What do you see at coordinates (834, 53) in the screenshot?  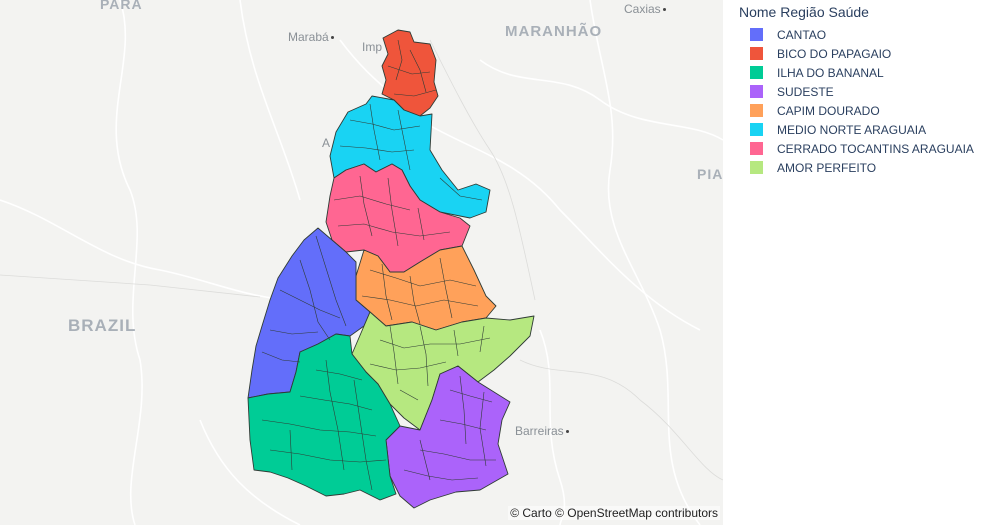 I see `legend-label: BICO DO PAPAGAIO` at bounding box center [834, 53].